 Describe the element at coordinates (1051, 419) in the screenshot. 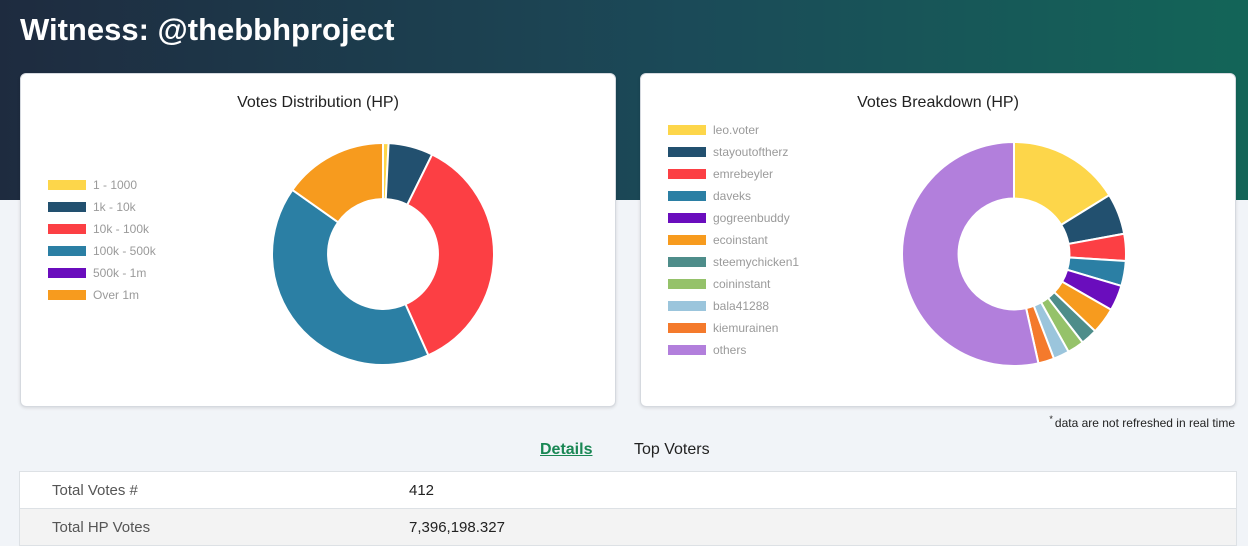

I see `note-mark: *` at that location.